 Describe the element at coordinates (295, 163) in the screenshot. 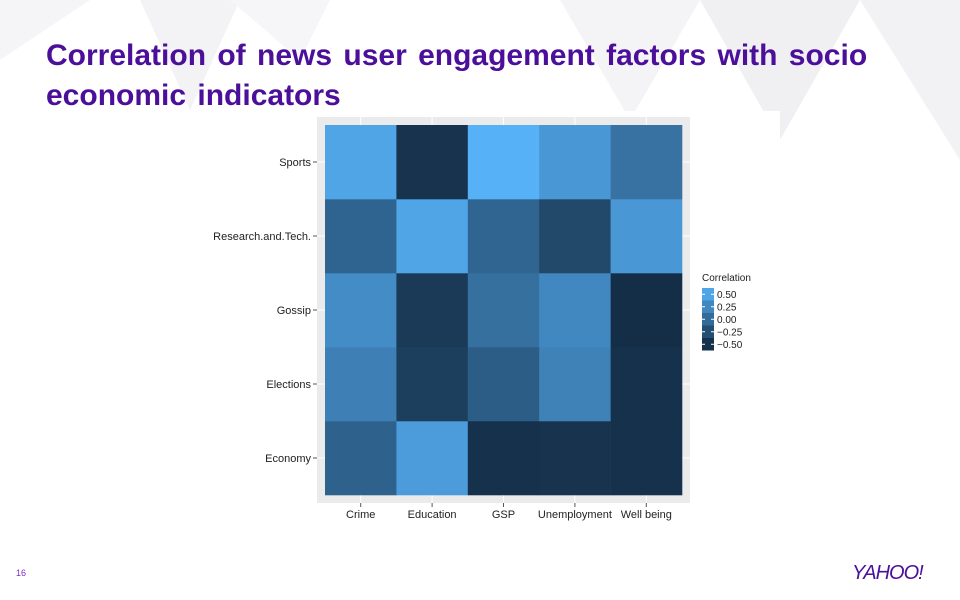

I see `y-tick-label: Sports` at that location.